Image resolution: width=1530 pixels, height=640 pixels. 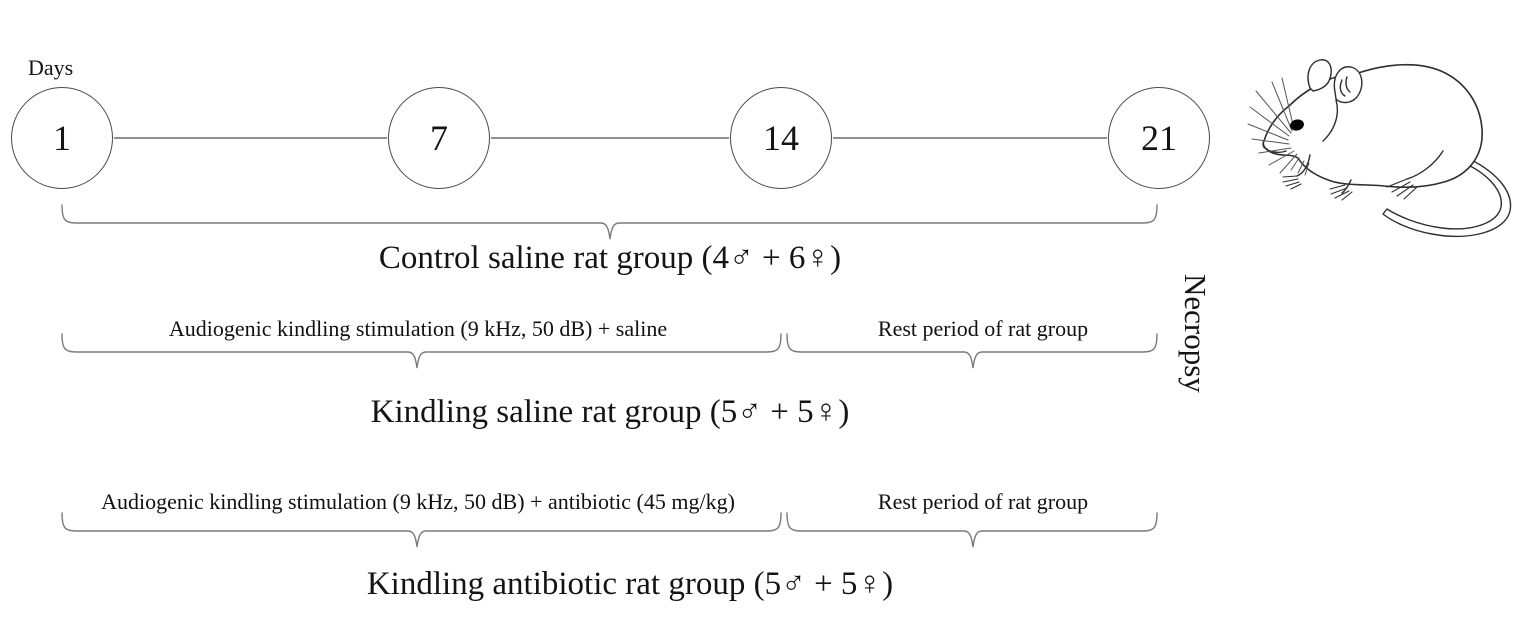 What do you see at coordinates (1447, 196) in the screenshot?
I see `rat-tail` at bounding box center [1447, 196].